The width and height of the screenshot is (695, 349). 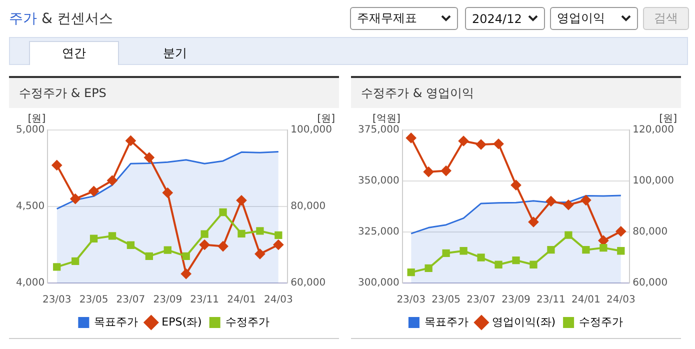 What do you see at coordinates (175, 53) in the screenshot?
I see `text: 분기` at bounding box center [175, 53].